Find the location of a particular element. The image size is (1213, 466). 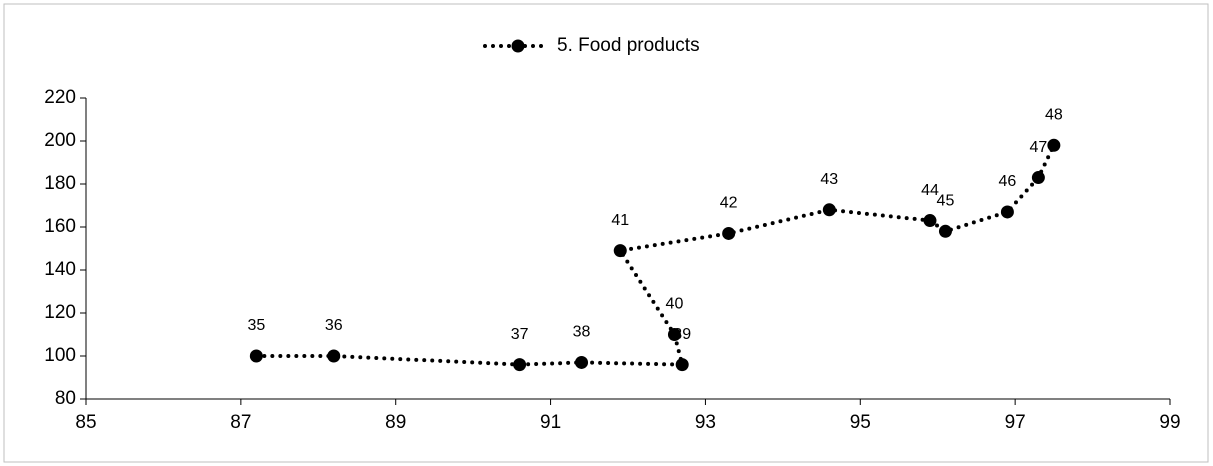

point-label: 35 is located at coordinates (256, 325).